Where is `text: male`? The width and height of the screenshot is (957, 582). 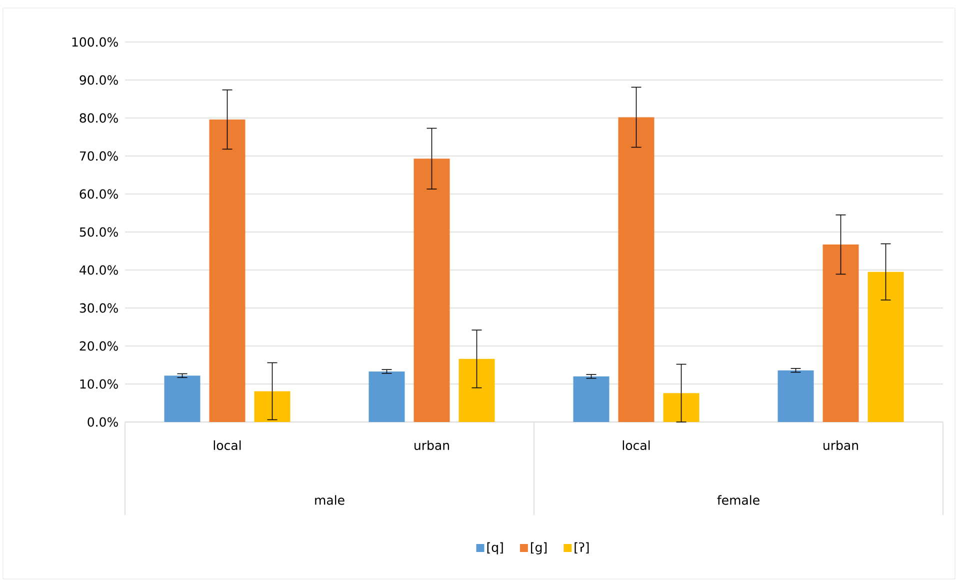 text: male is located at coordinates (329, 500).